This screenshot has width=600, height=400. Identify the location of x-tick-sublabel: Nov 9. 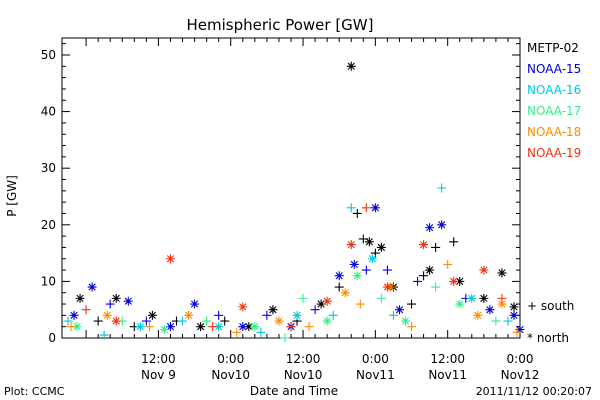
(158, 375).